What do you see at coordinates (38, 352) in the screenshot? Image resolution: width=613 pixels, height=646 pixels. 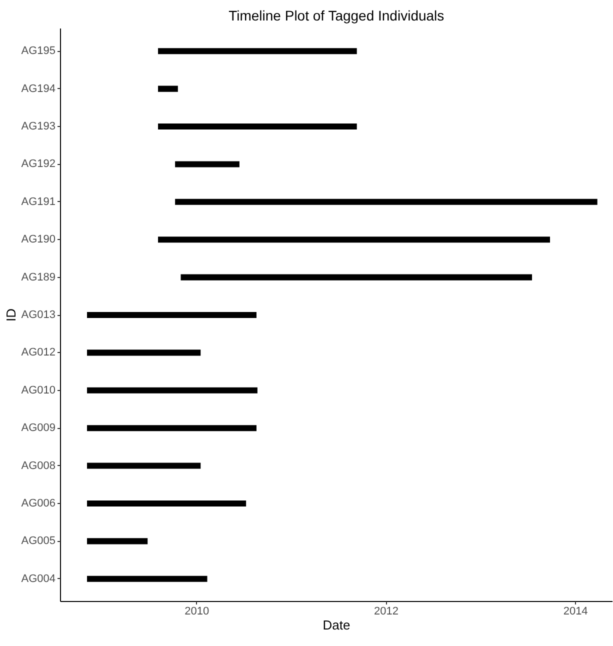 I see `y-tick-label: AG012` at bounding box center [38, 352].